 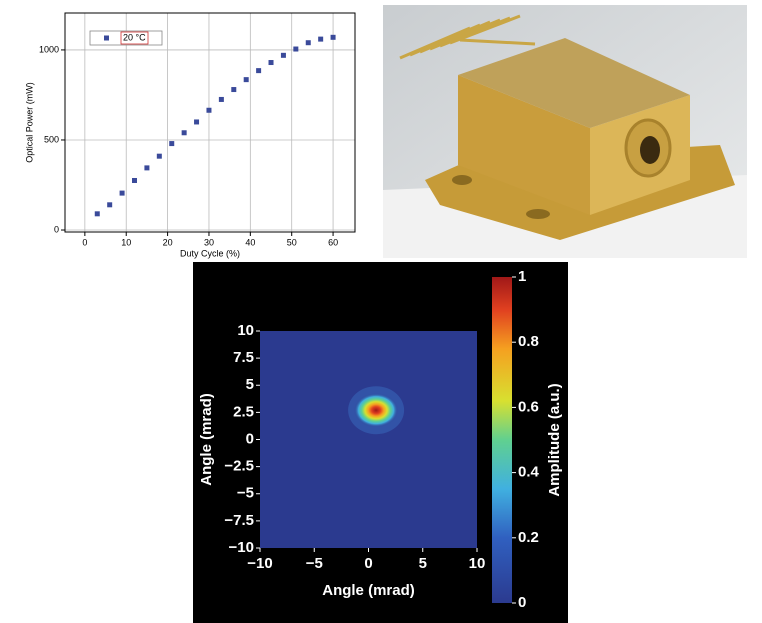 I want to click on colorbar-tick-label: 0.2, so click(x=528, y=537).